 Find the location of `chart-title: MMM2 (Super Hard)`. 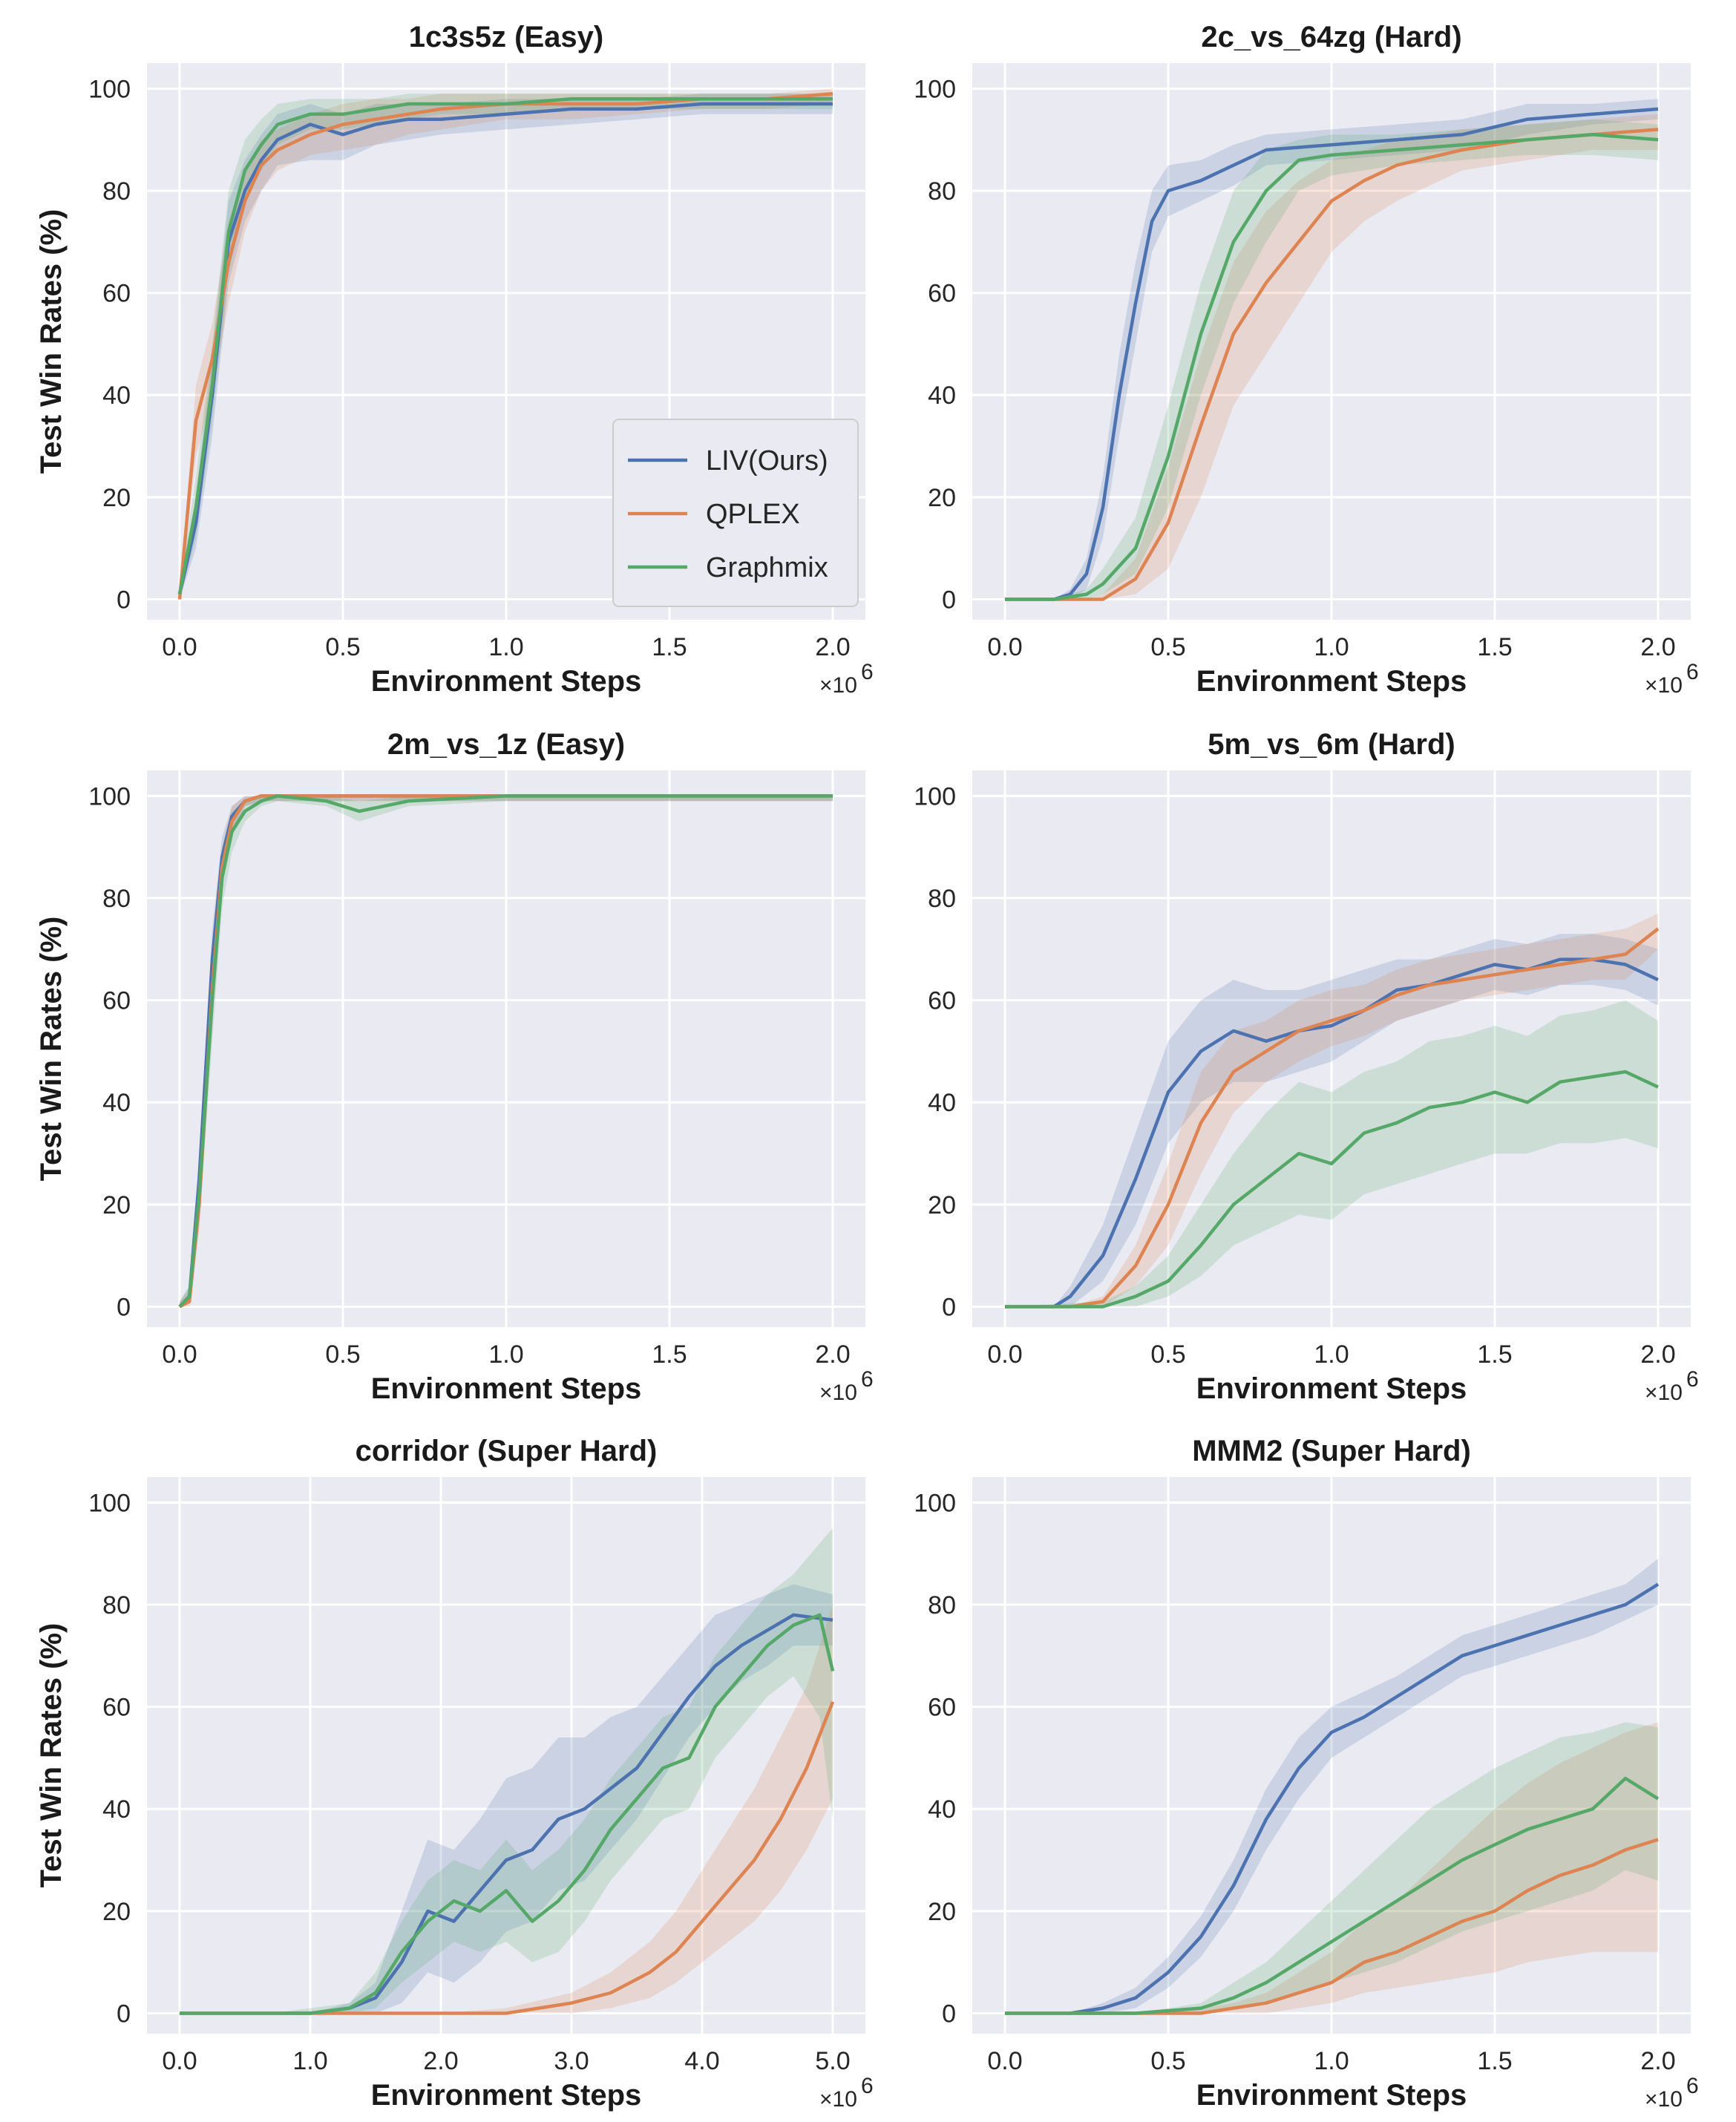

chart-title: MMM2 (Super Hard) is located at coordinates (1331, 1451).